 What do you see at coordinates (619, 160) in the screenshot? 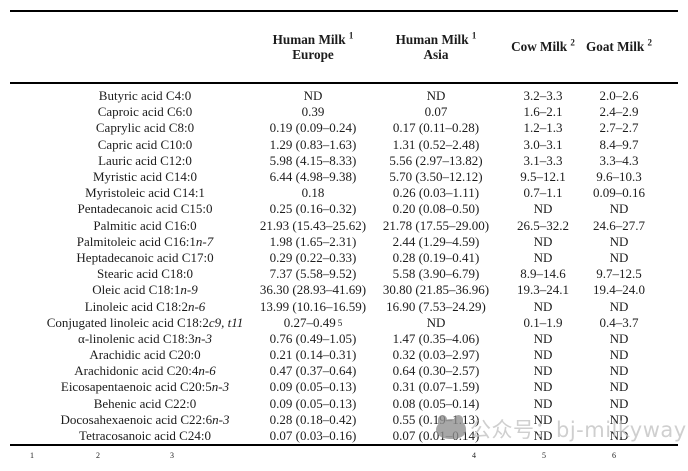
I see `value-goat-milk: 3.3–4.3` at bounding box center [619, 160].